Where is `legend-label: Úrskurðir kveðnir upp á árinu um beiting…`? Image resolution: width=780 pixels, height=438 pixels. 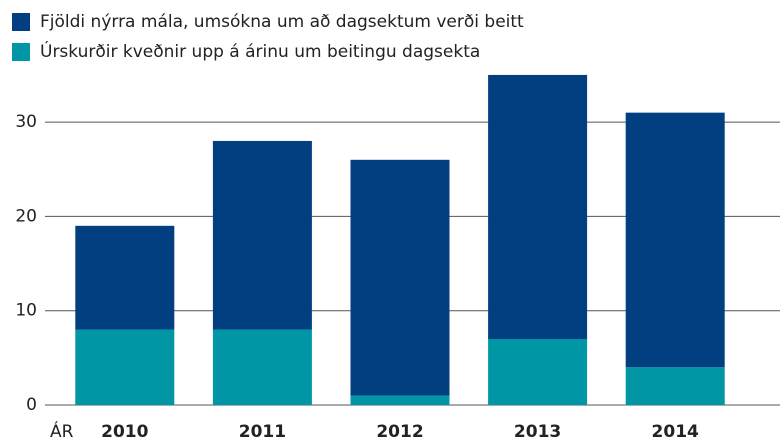 legend-label: Úrskurðir kveðnir upp á árinu um beiting… is located at coordinates (260, 51).